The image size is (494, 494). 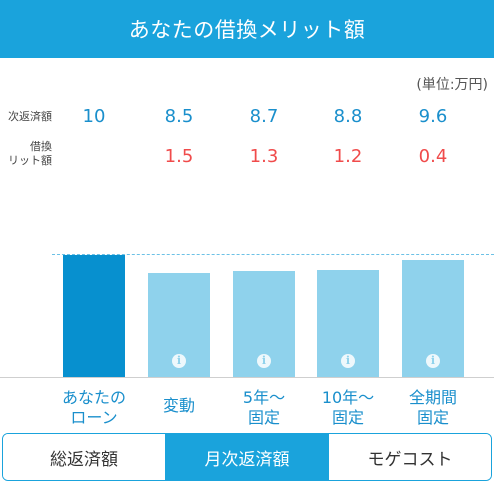 I want to click on bar-1: i, so click(x=179, y=325).